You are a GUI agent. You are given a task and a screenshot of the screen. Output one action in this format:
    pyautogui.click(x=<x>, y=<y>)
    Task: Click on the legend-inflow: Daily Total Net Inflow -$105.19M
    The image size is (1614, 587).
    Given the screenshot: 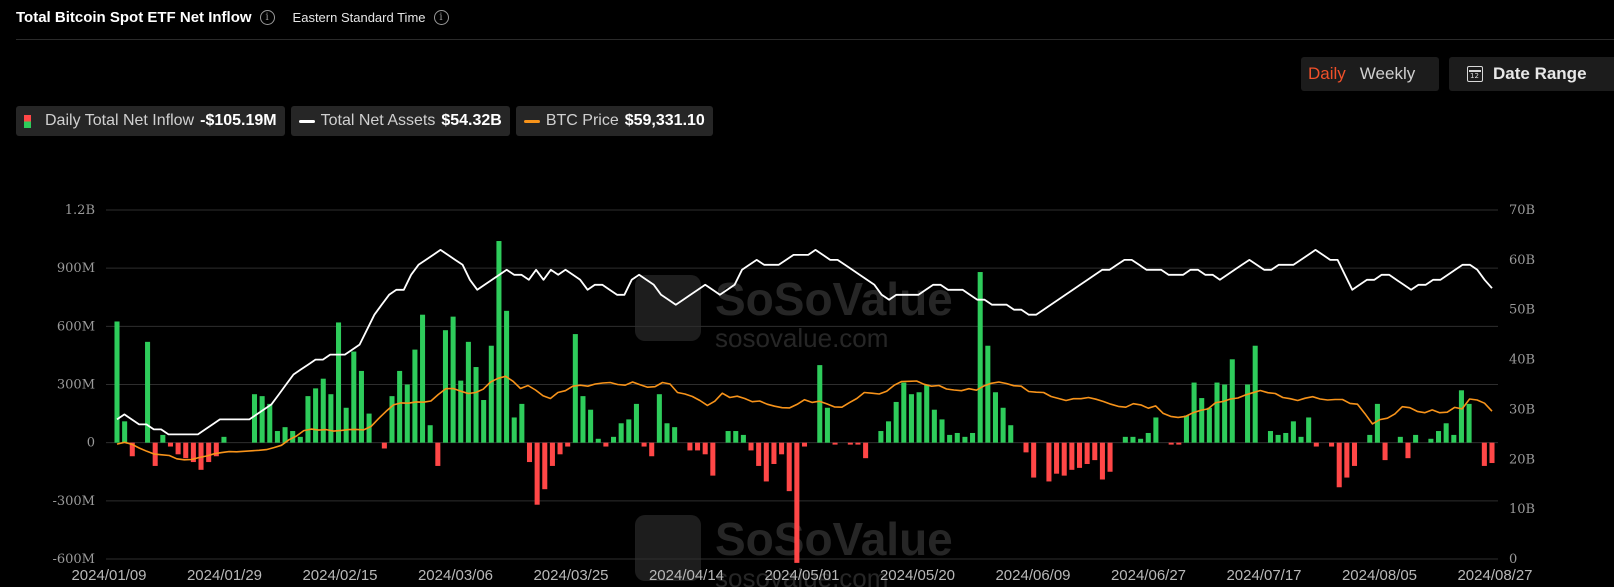 What is the action you would take?
    pyautogui.click(x=150, y=121)
    